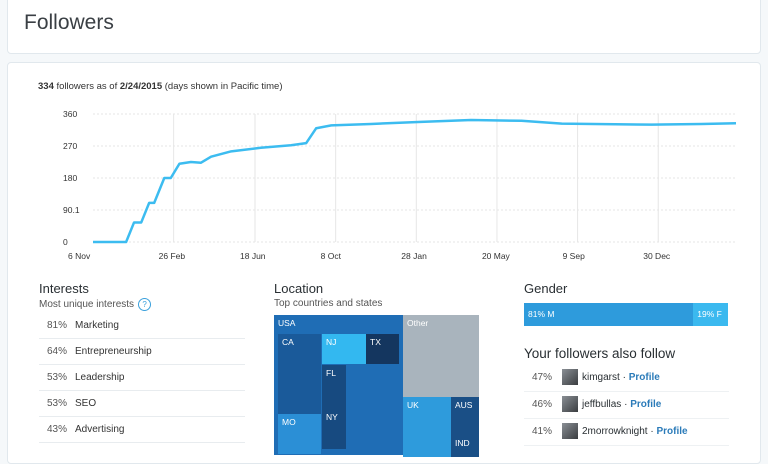 Image resolution: width=768 pixels, height=464 pixels. I want to click on treemap-ca: CA, so click(299, 374).